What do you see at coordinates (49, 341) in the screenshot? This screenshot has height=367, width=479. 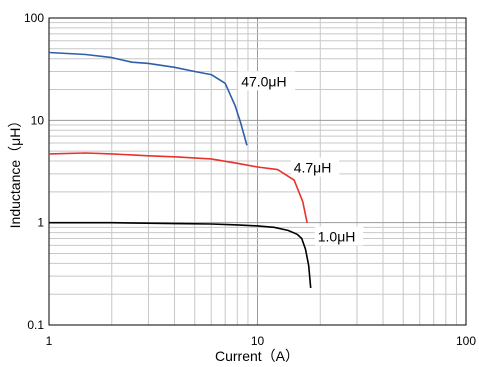 I see `x-tick-label: 1` at bounding box center [49, 341].